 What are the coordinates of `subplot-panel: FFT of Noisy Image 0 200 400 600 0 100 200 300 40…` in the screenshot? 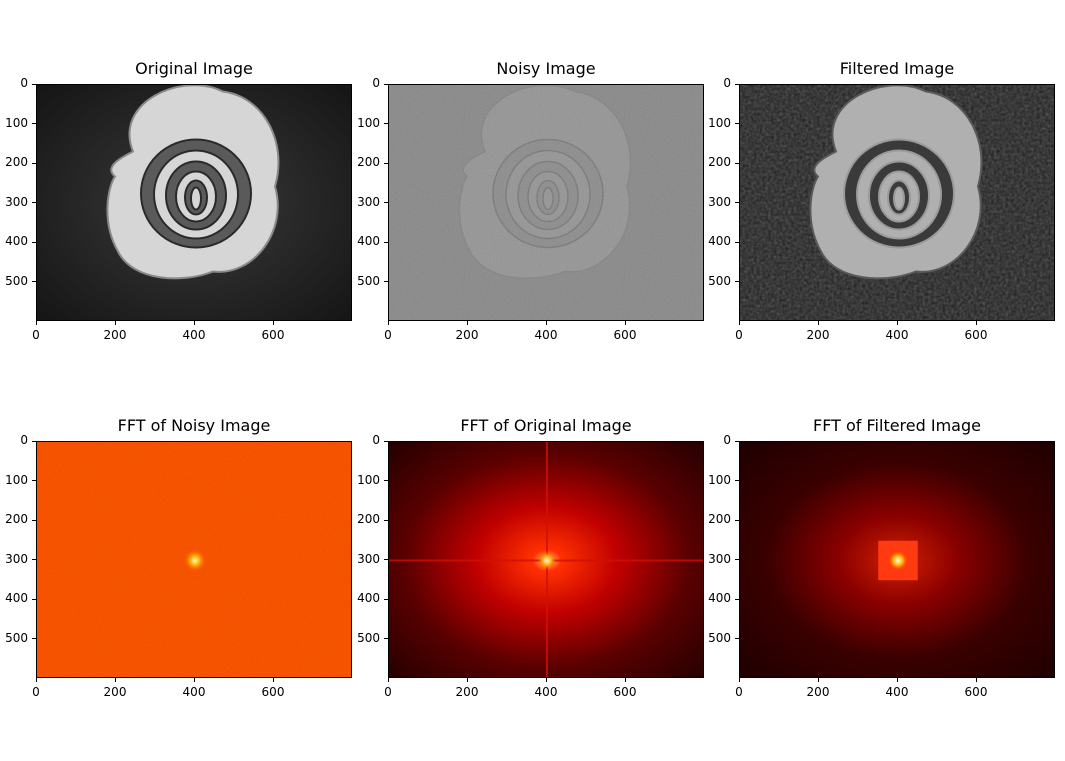 It's located at (178, 557).